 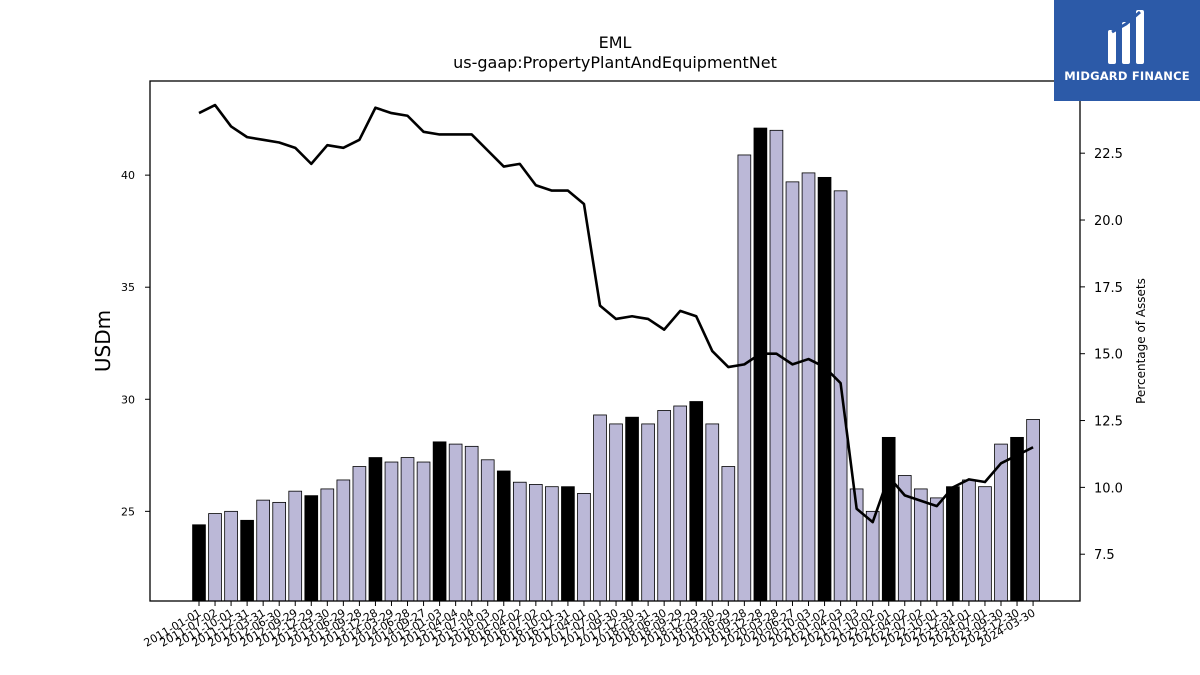 What do you see at coordinates (615, 42) in the screenshot?
I see `chart-title: EML` at bounding box center [615, 42].